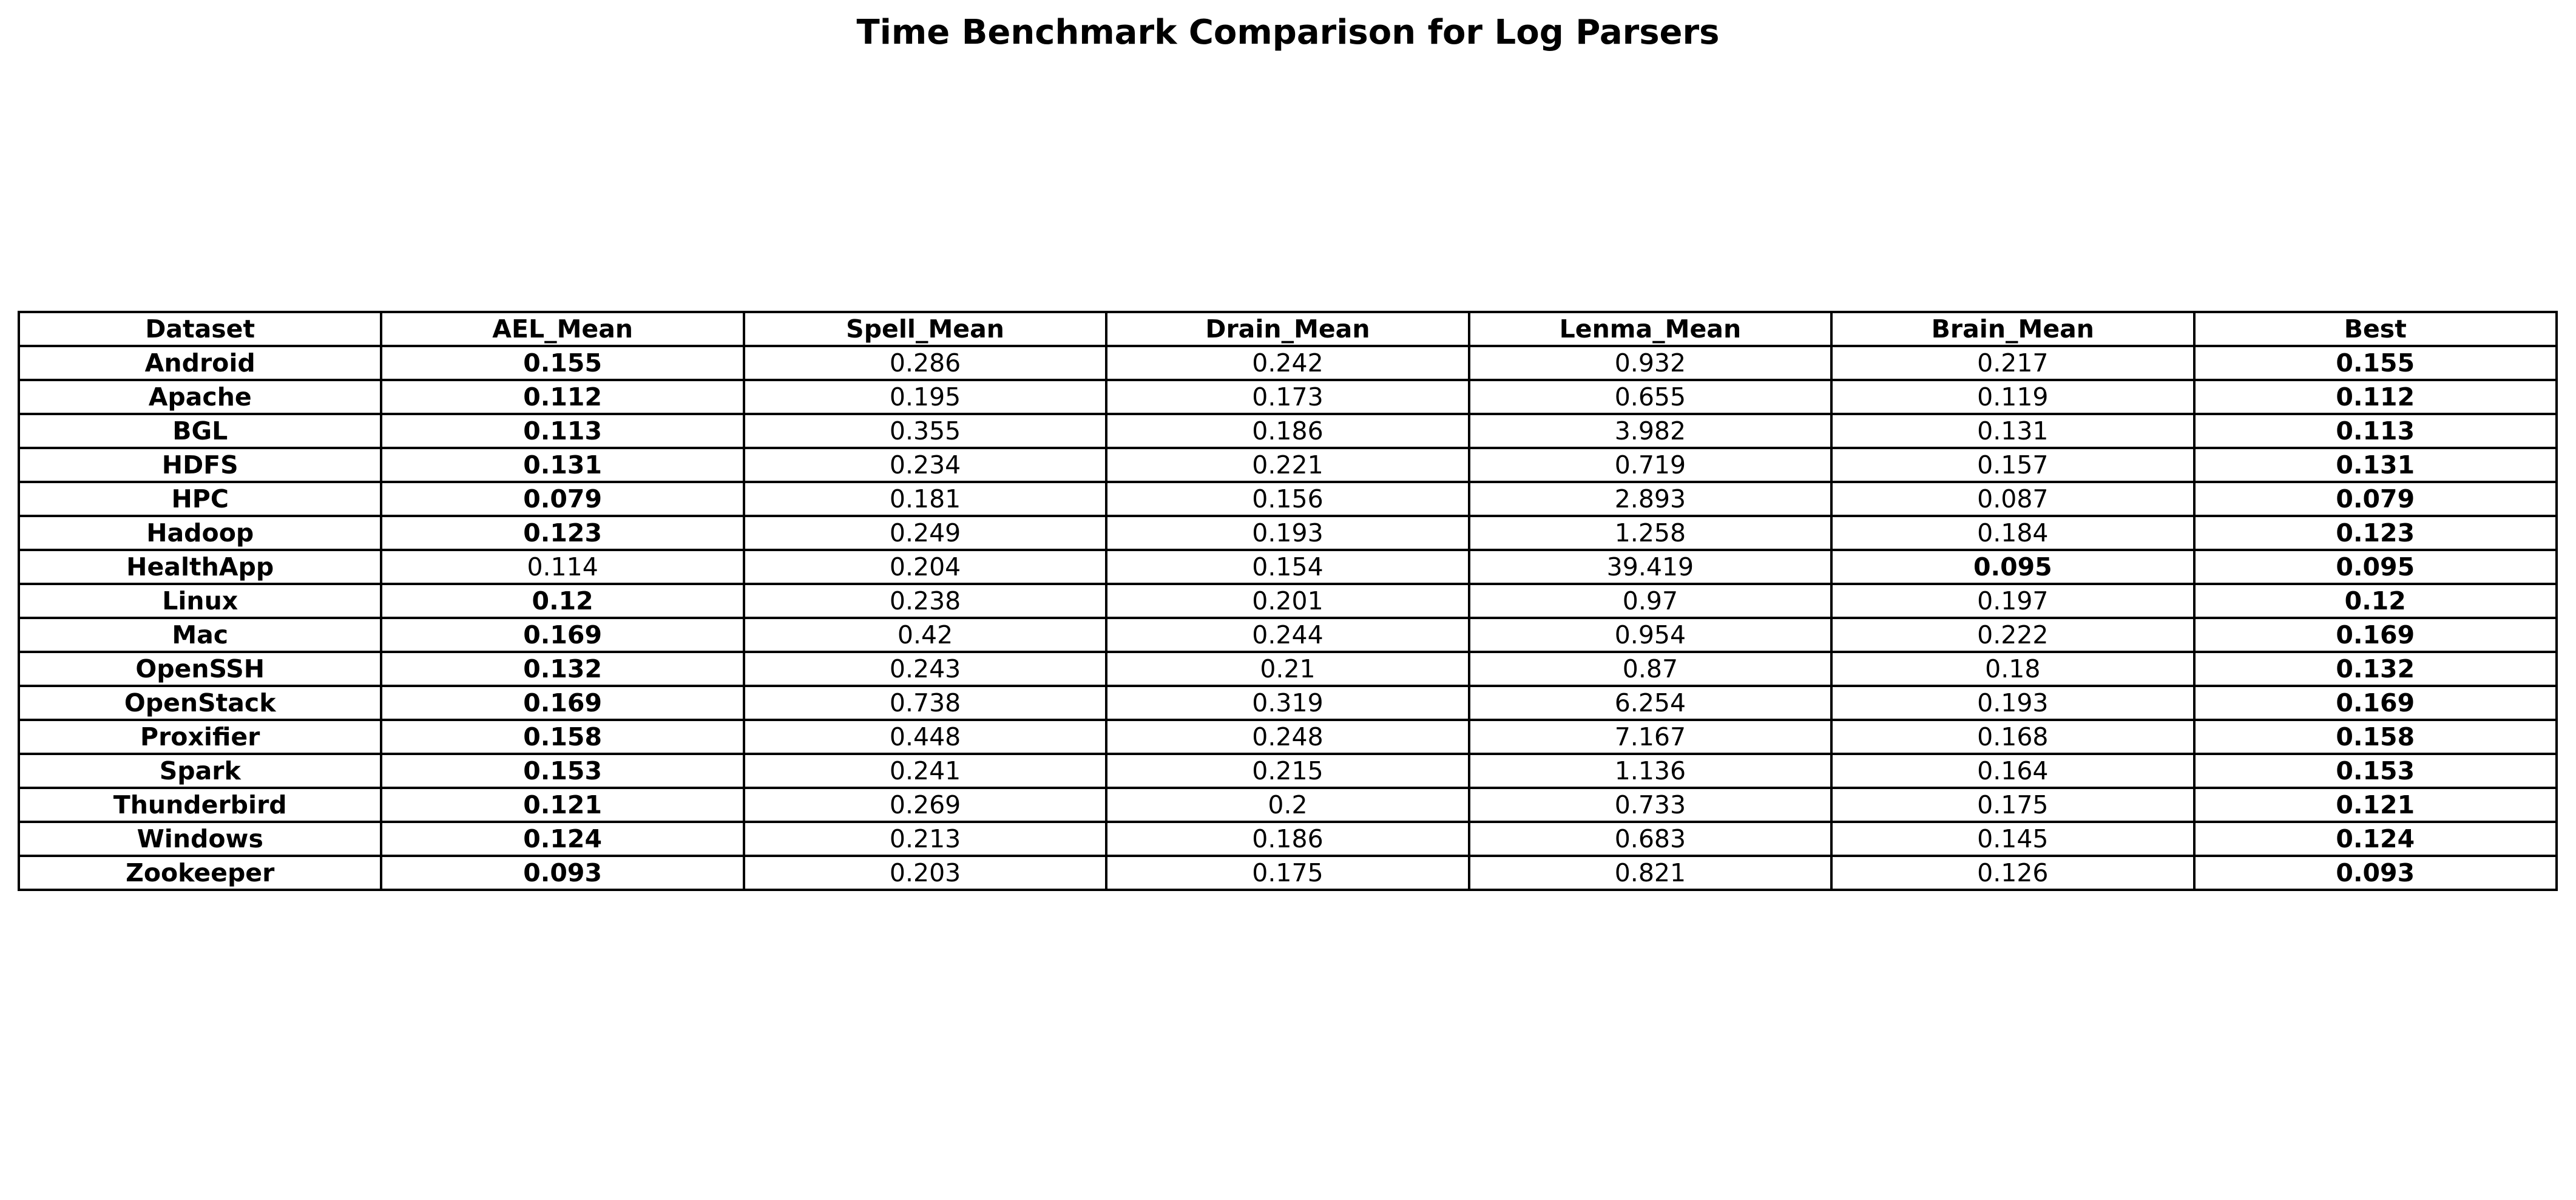 This screenshot has width=2576, height=1200. I want to click on table-row: Windows 0.124 0.213 0.186 0.683 0.145 0.124, so click(1287, 839).